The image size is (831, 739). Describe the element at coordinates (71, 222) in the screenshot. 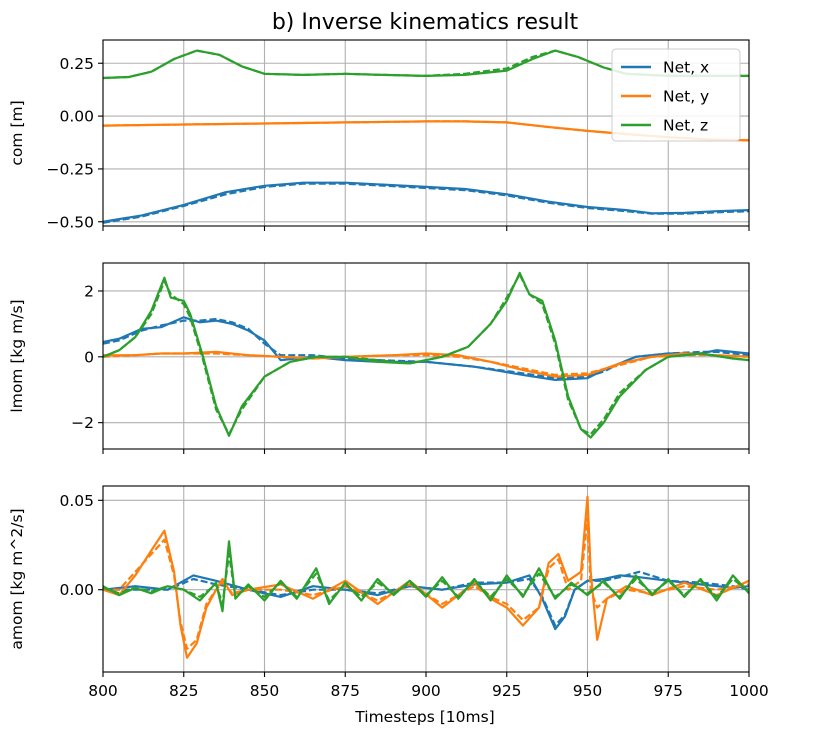

I see `y-tick-label: −0.50` at that location.